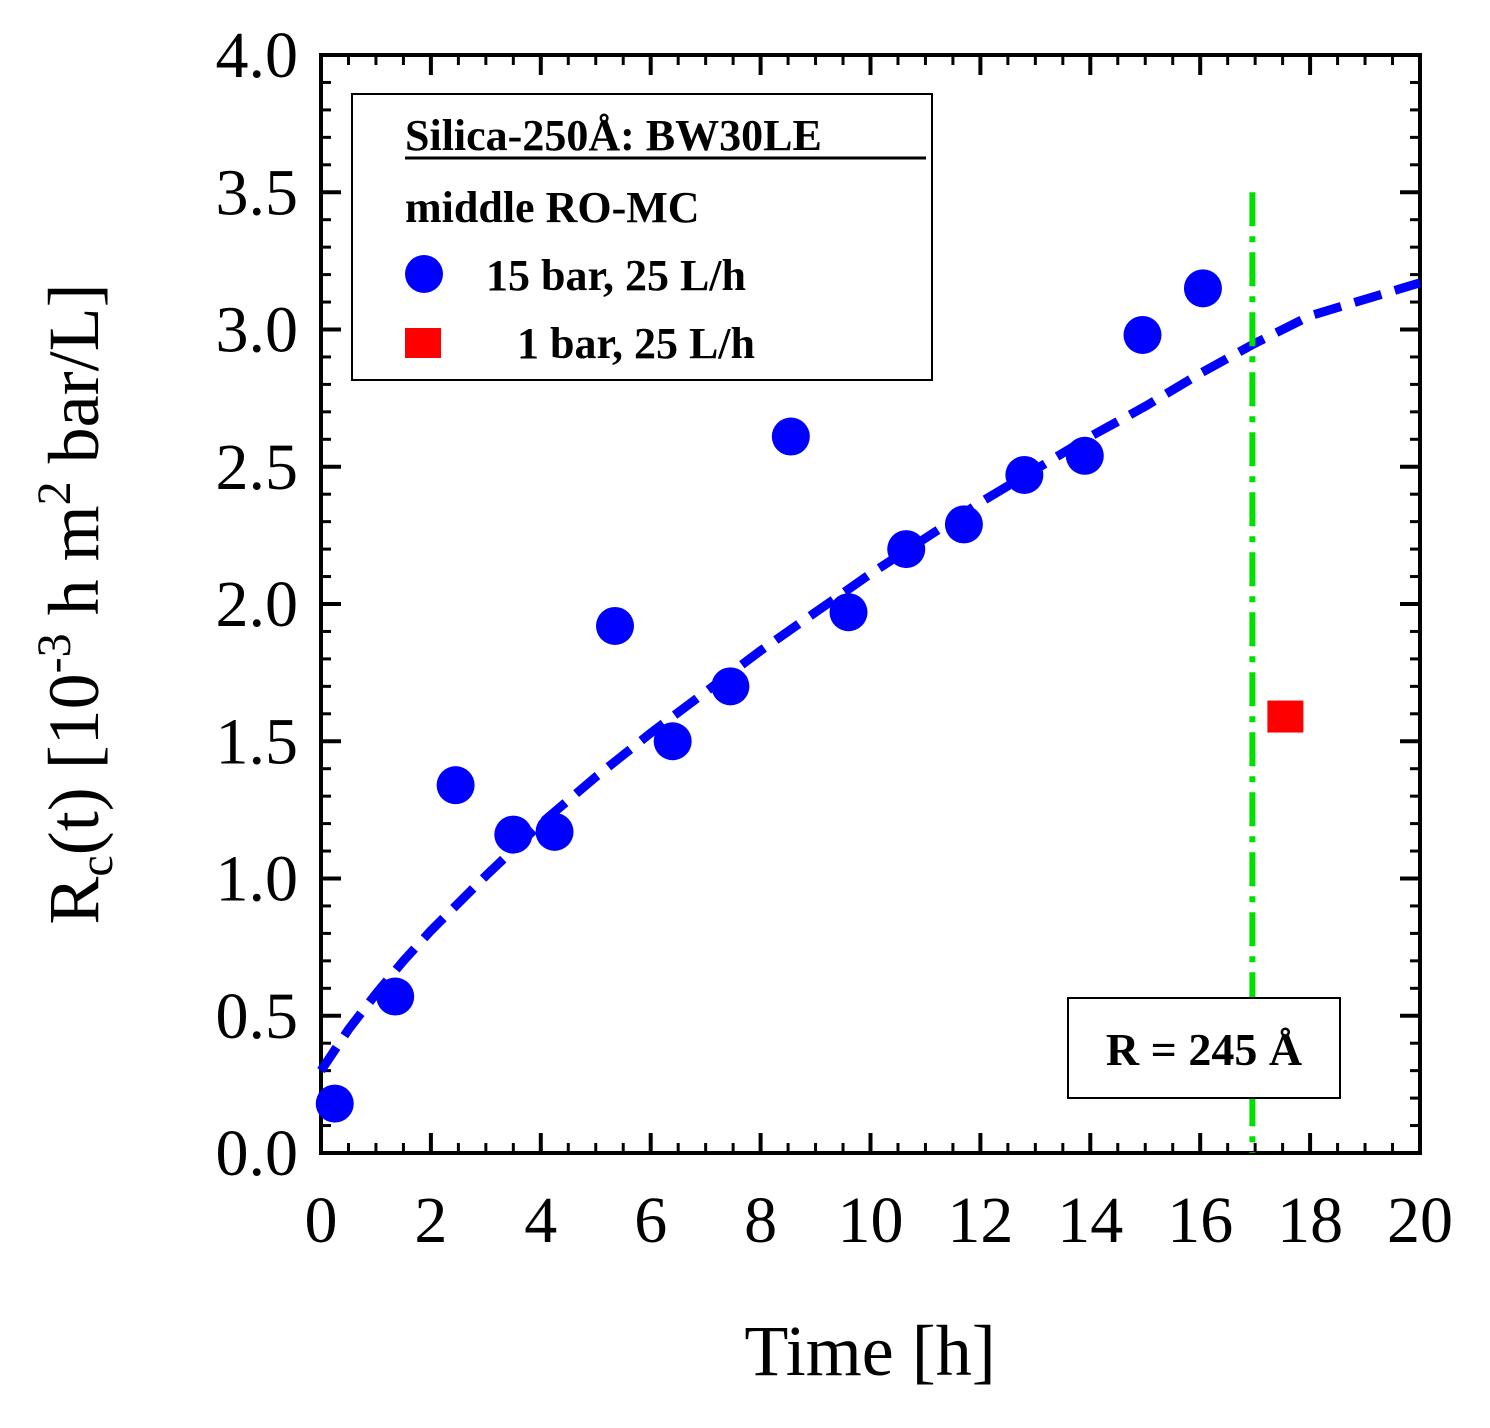  What do you see at coordinates (540, 1220) in the screenshot?
I see `x-tick-label: 4` at bounding box center [540, 1220].